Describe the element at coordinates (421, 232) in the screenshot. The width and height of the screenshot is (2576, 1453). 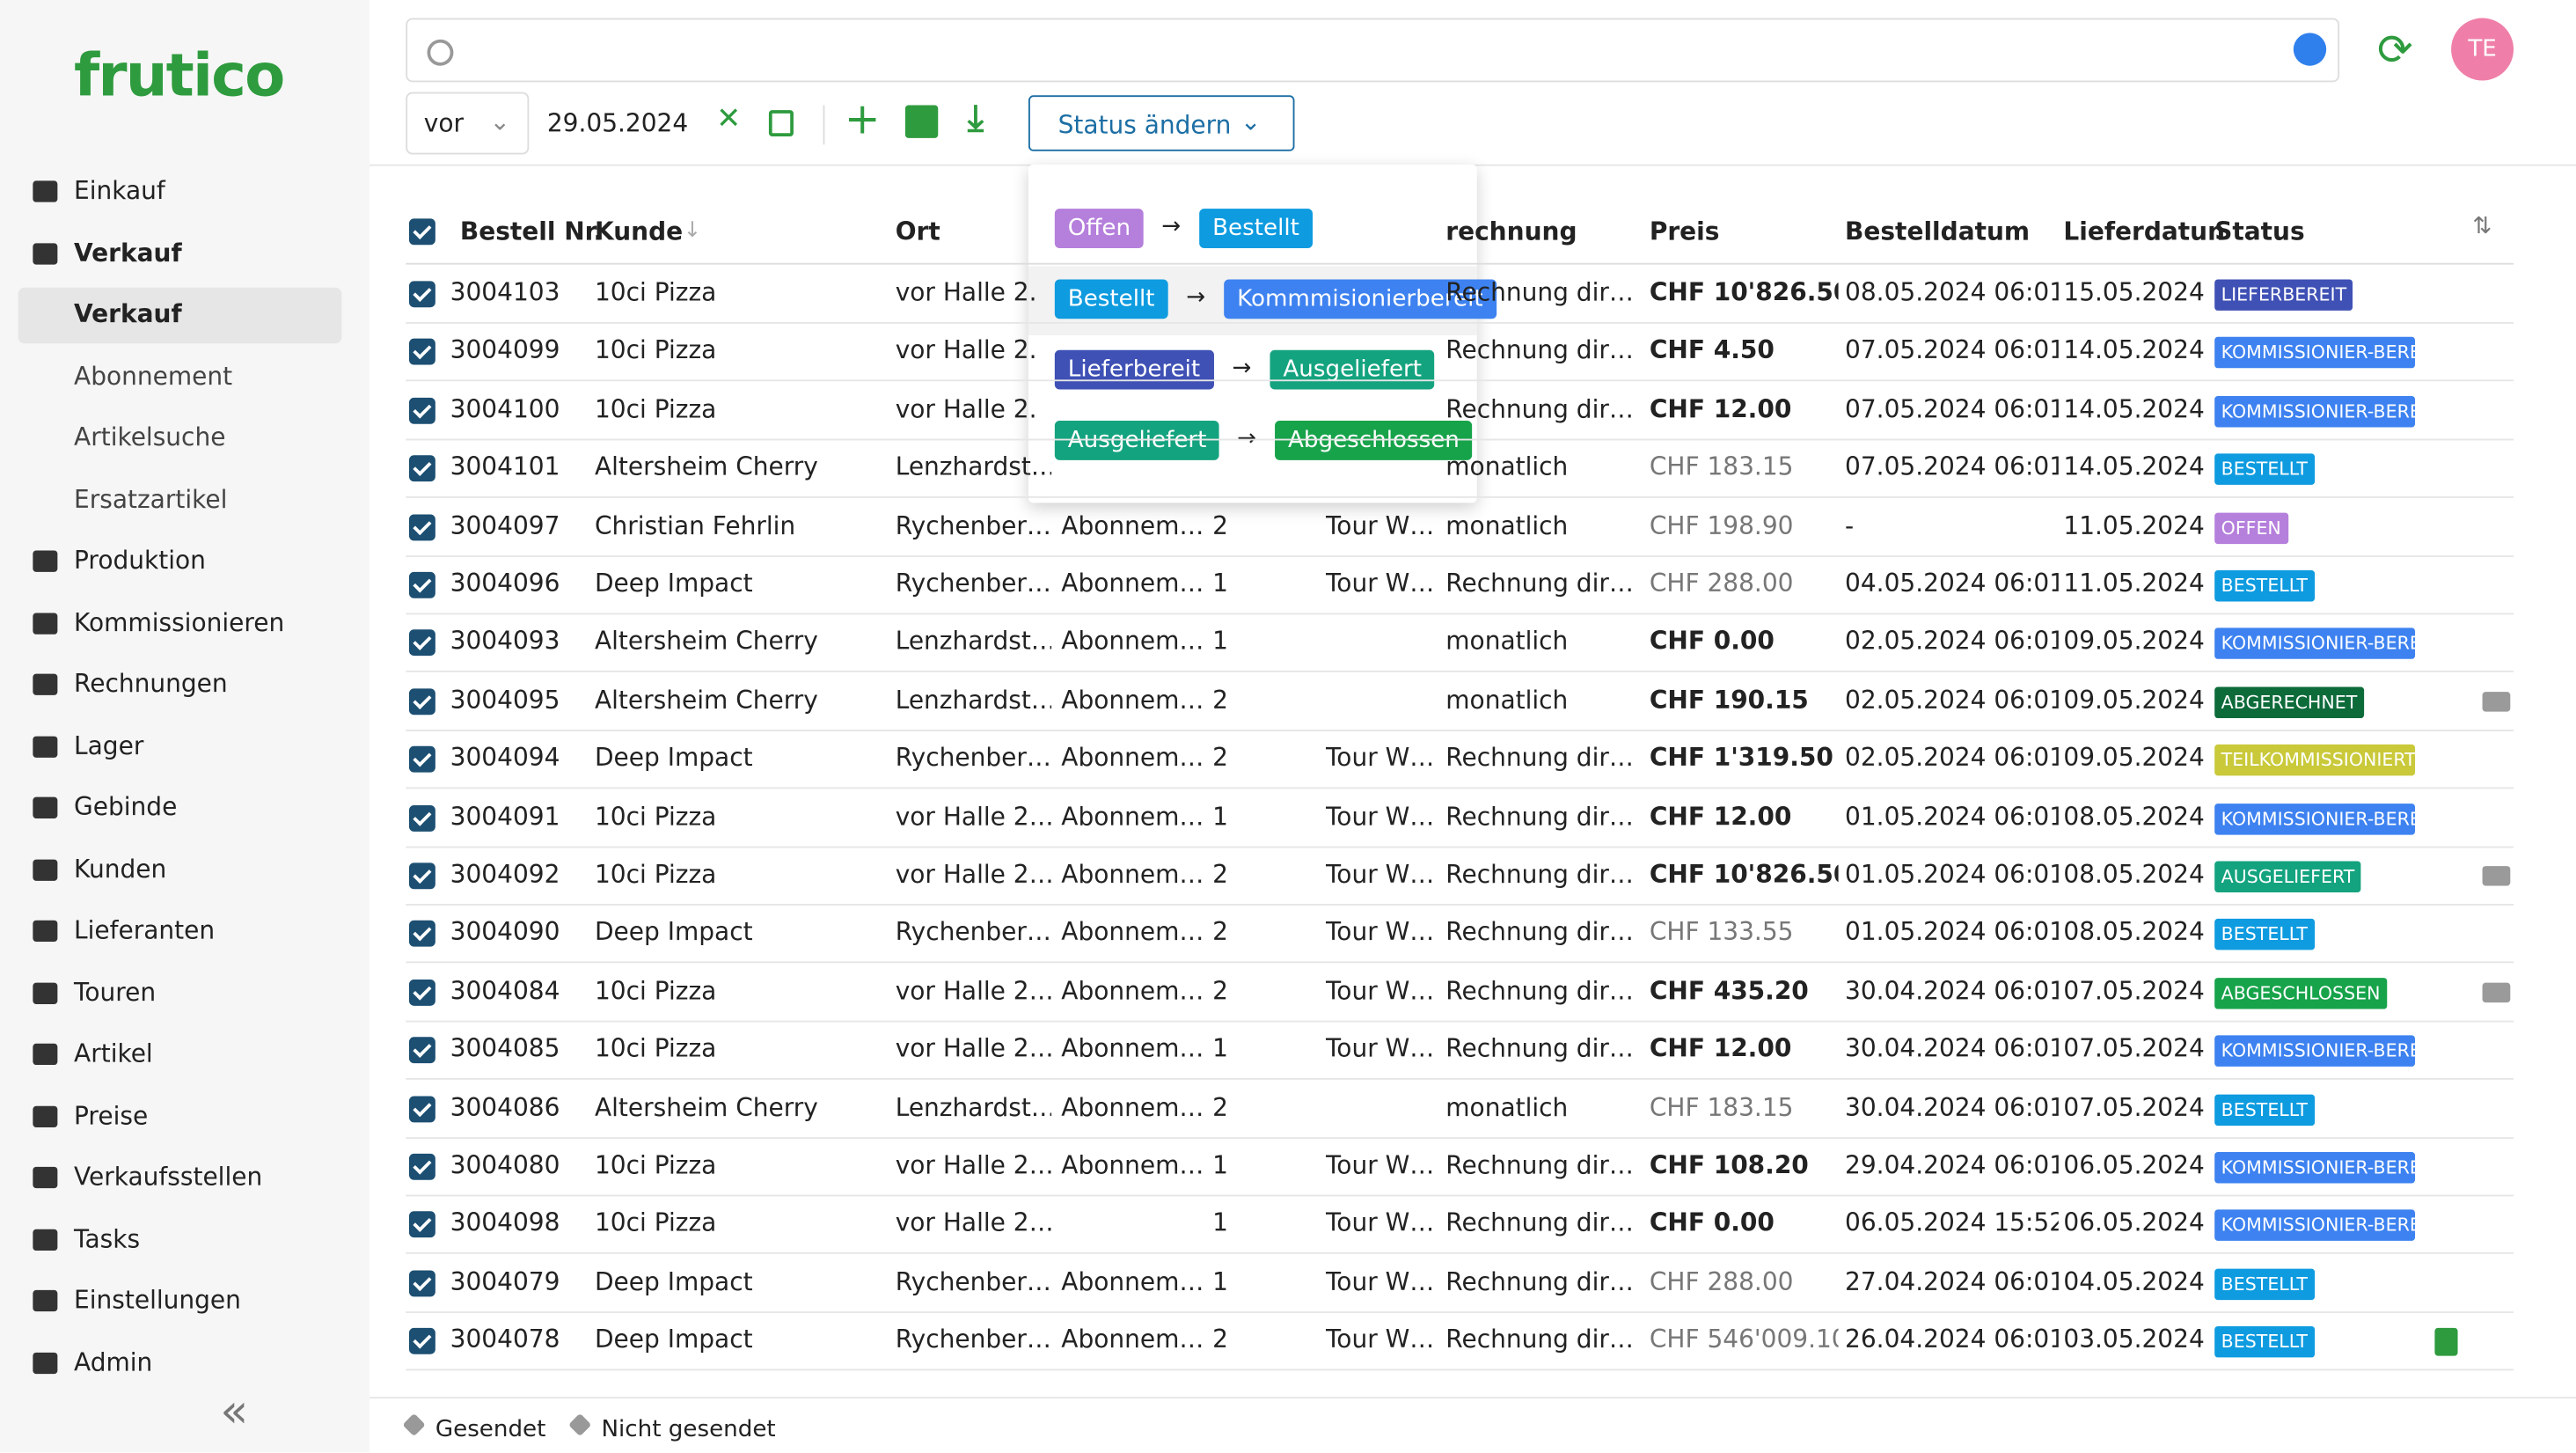
I see `select-all-checkbox` at that location.